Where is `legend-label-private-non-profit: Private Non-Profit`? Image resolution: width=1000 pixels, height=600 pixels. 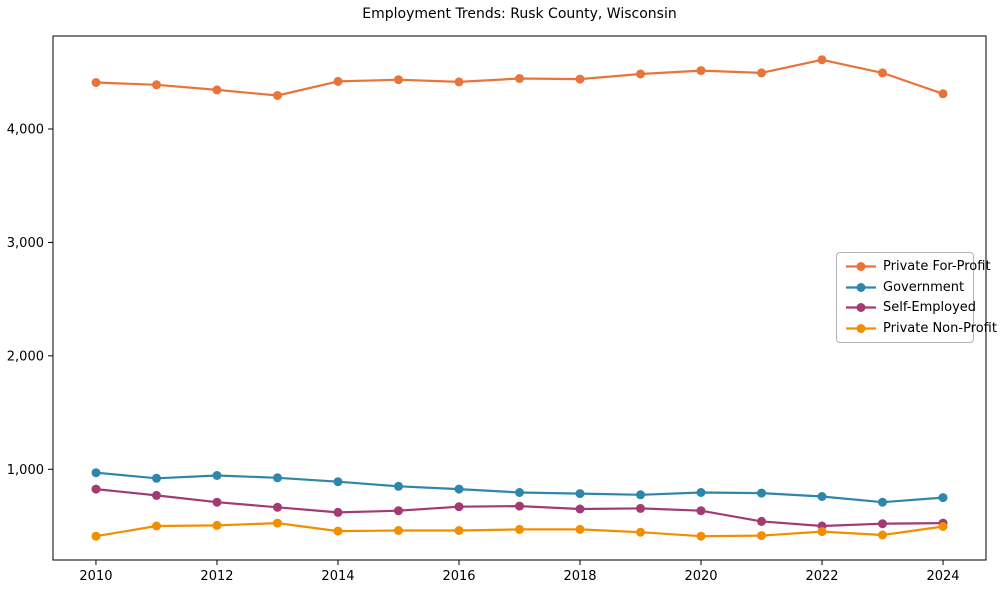 legend-label-private-non-profit: Private Non-Profit is located at coordinates (940, 328).